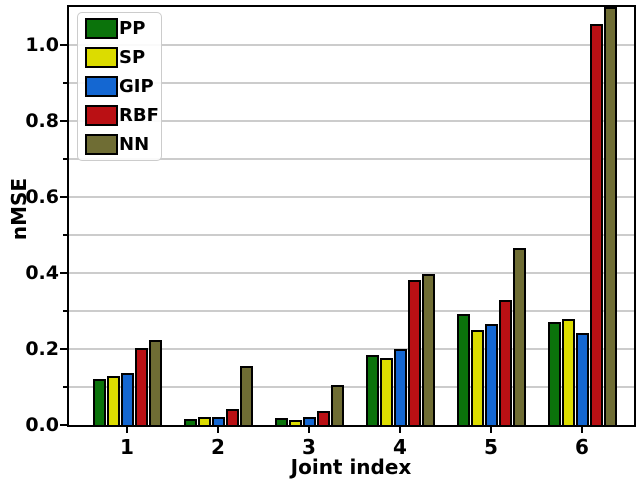 The image size is (640, 481). Describe the element at coordinates (101, 57) in the screenshot. I see `legend-swatch-SP` at that location.